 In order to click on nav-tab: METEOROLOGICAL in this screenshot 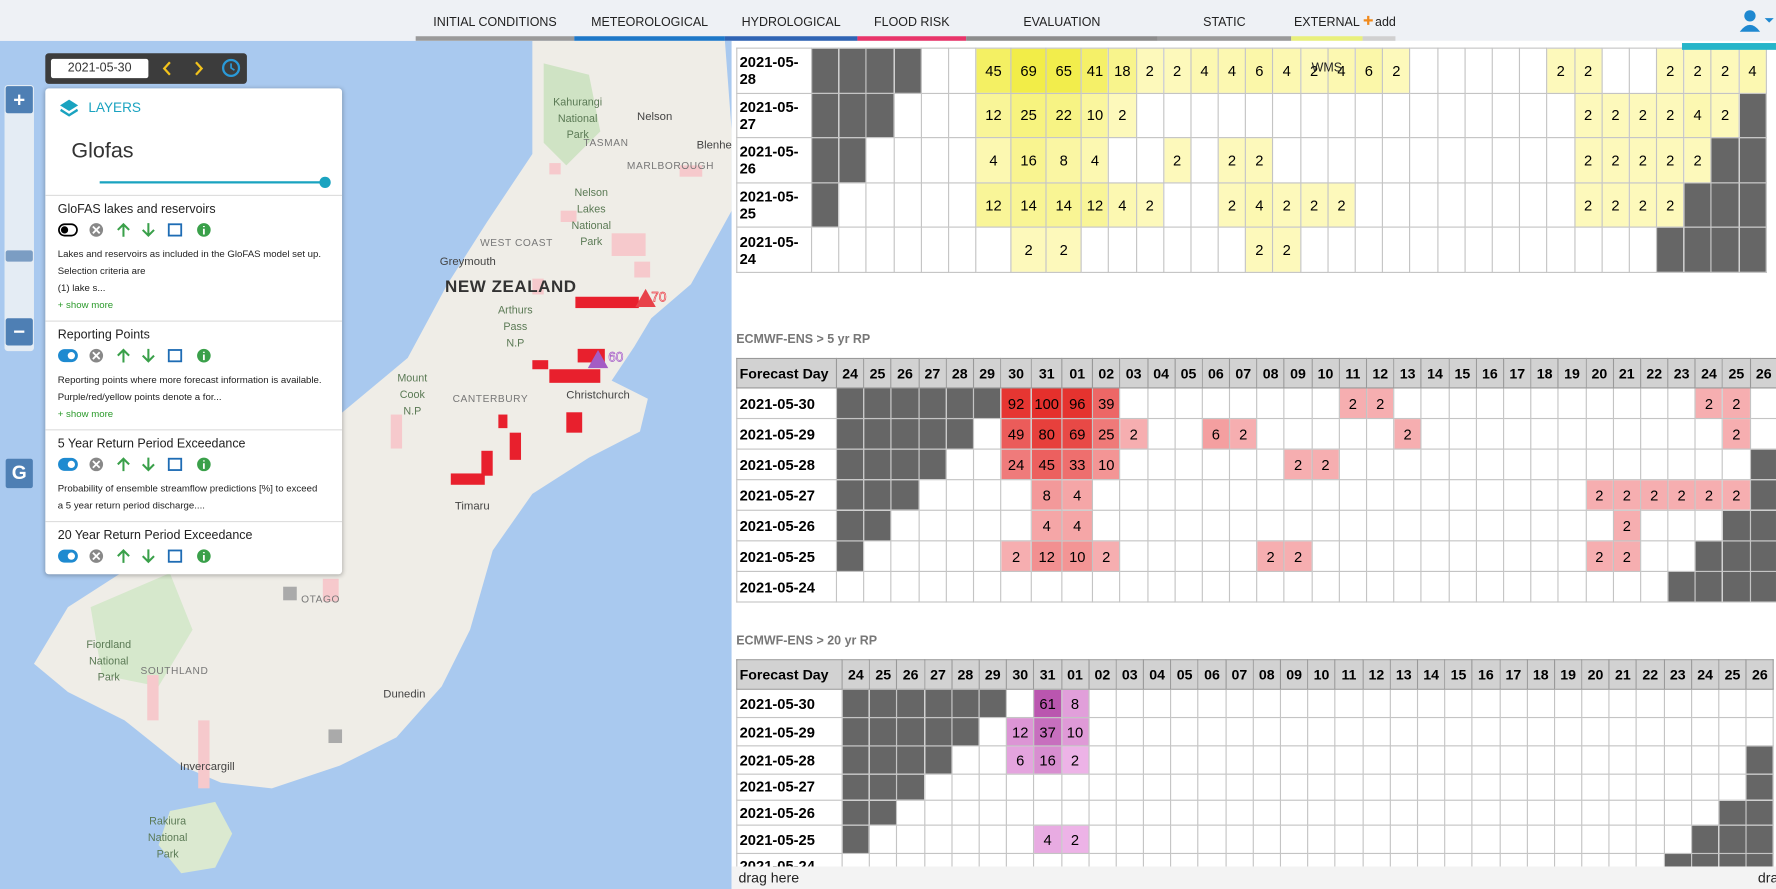, I will do `click(649, 20)`.